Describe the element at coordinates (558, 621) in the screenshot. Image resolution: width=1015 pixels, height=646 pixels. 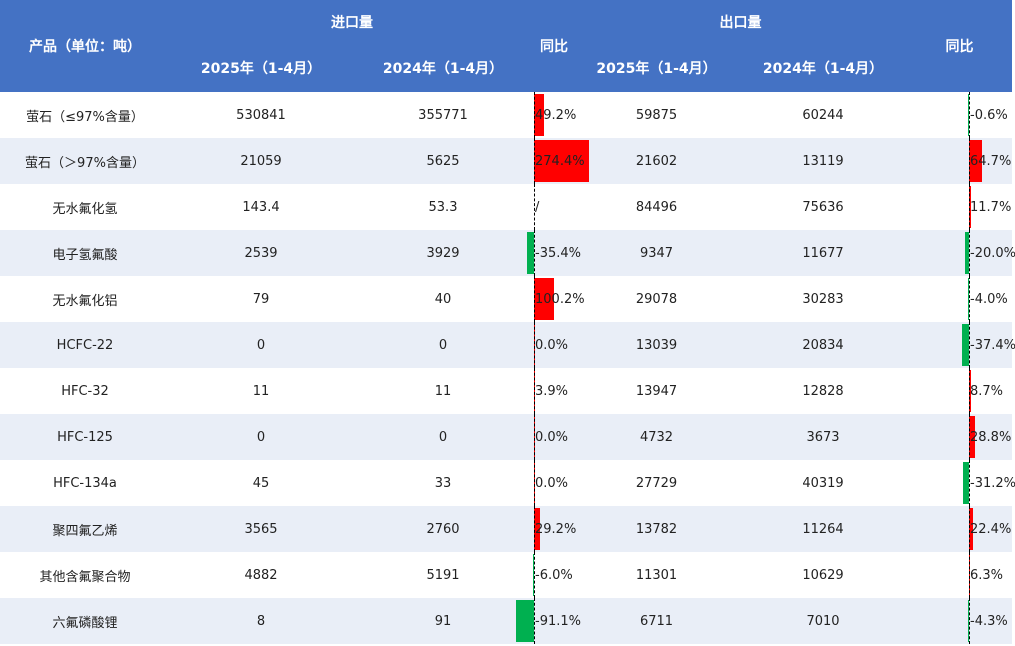
I see `import-yoy-label: -91.1%` at that location.